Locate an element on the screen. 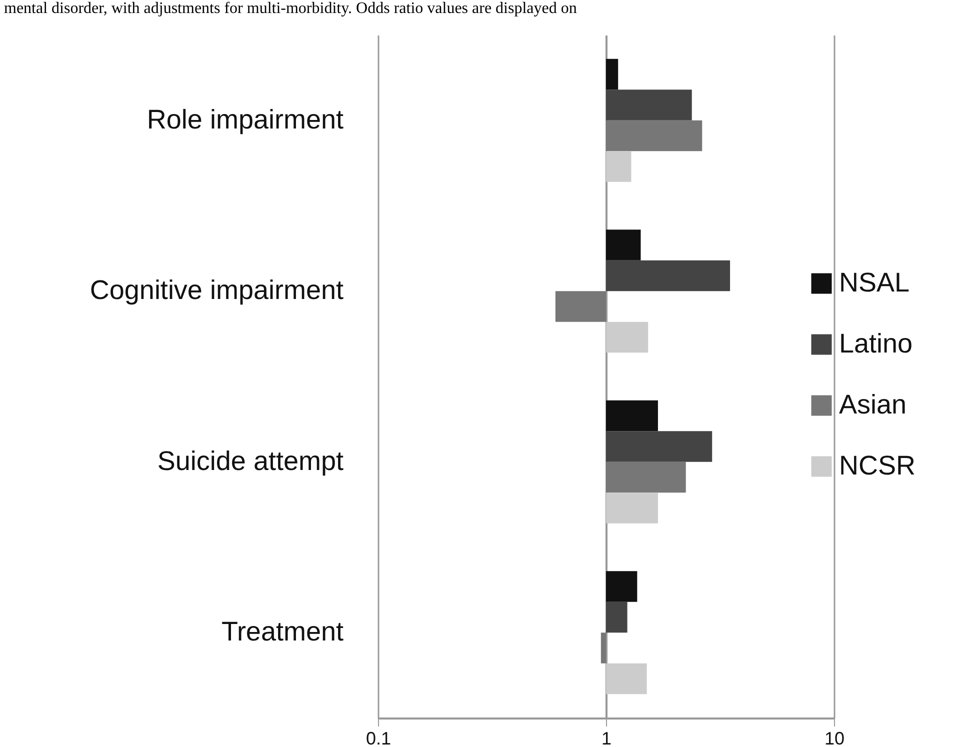 The height and width of the screenshot is (747, 961). x-tick-label: 0.1 is located at coordinates (379, 737).